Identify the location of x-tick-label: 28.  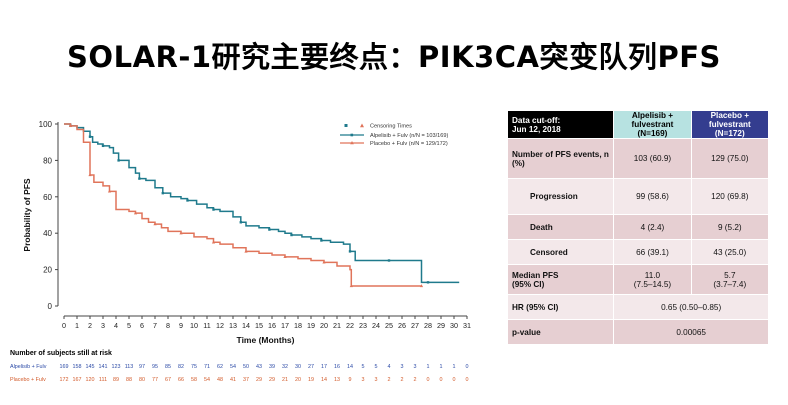
(428, 325).